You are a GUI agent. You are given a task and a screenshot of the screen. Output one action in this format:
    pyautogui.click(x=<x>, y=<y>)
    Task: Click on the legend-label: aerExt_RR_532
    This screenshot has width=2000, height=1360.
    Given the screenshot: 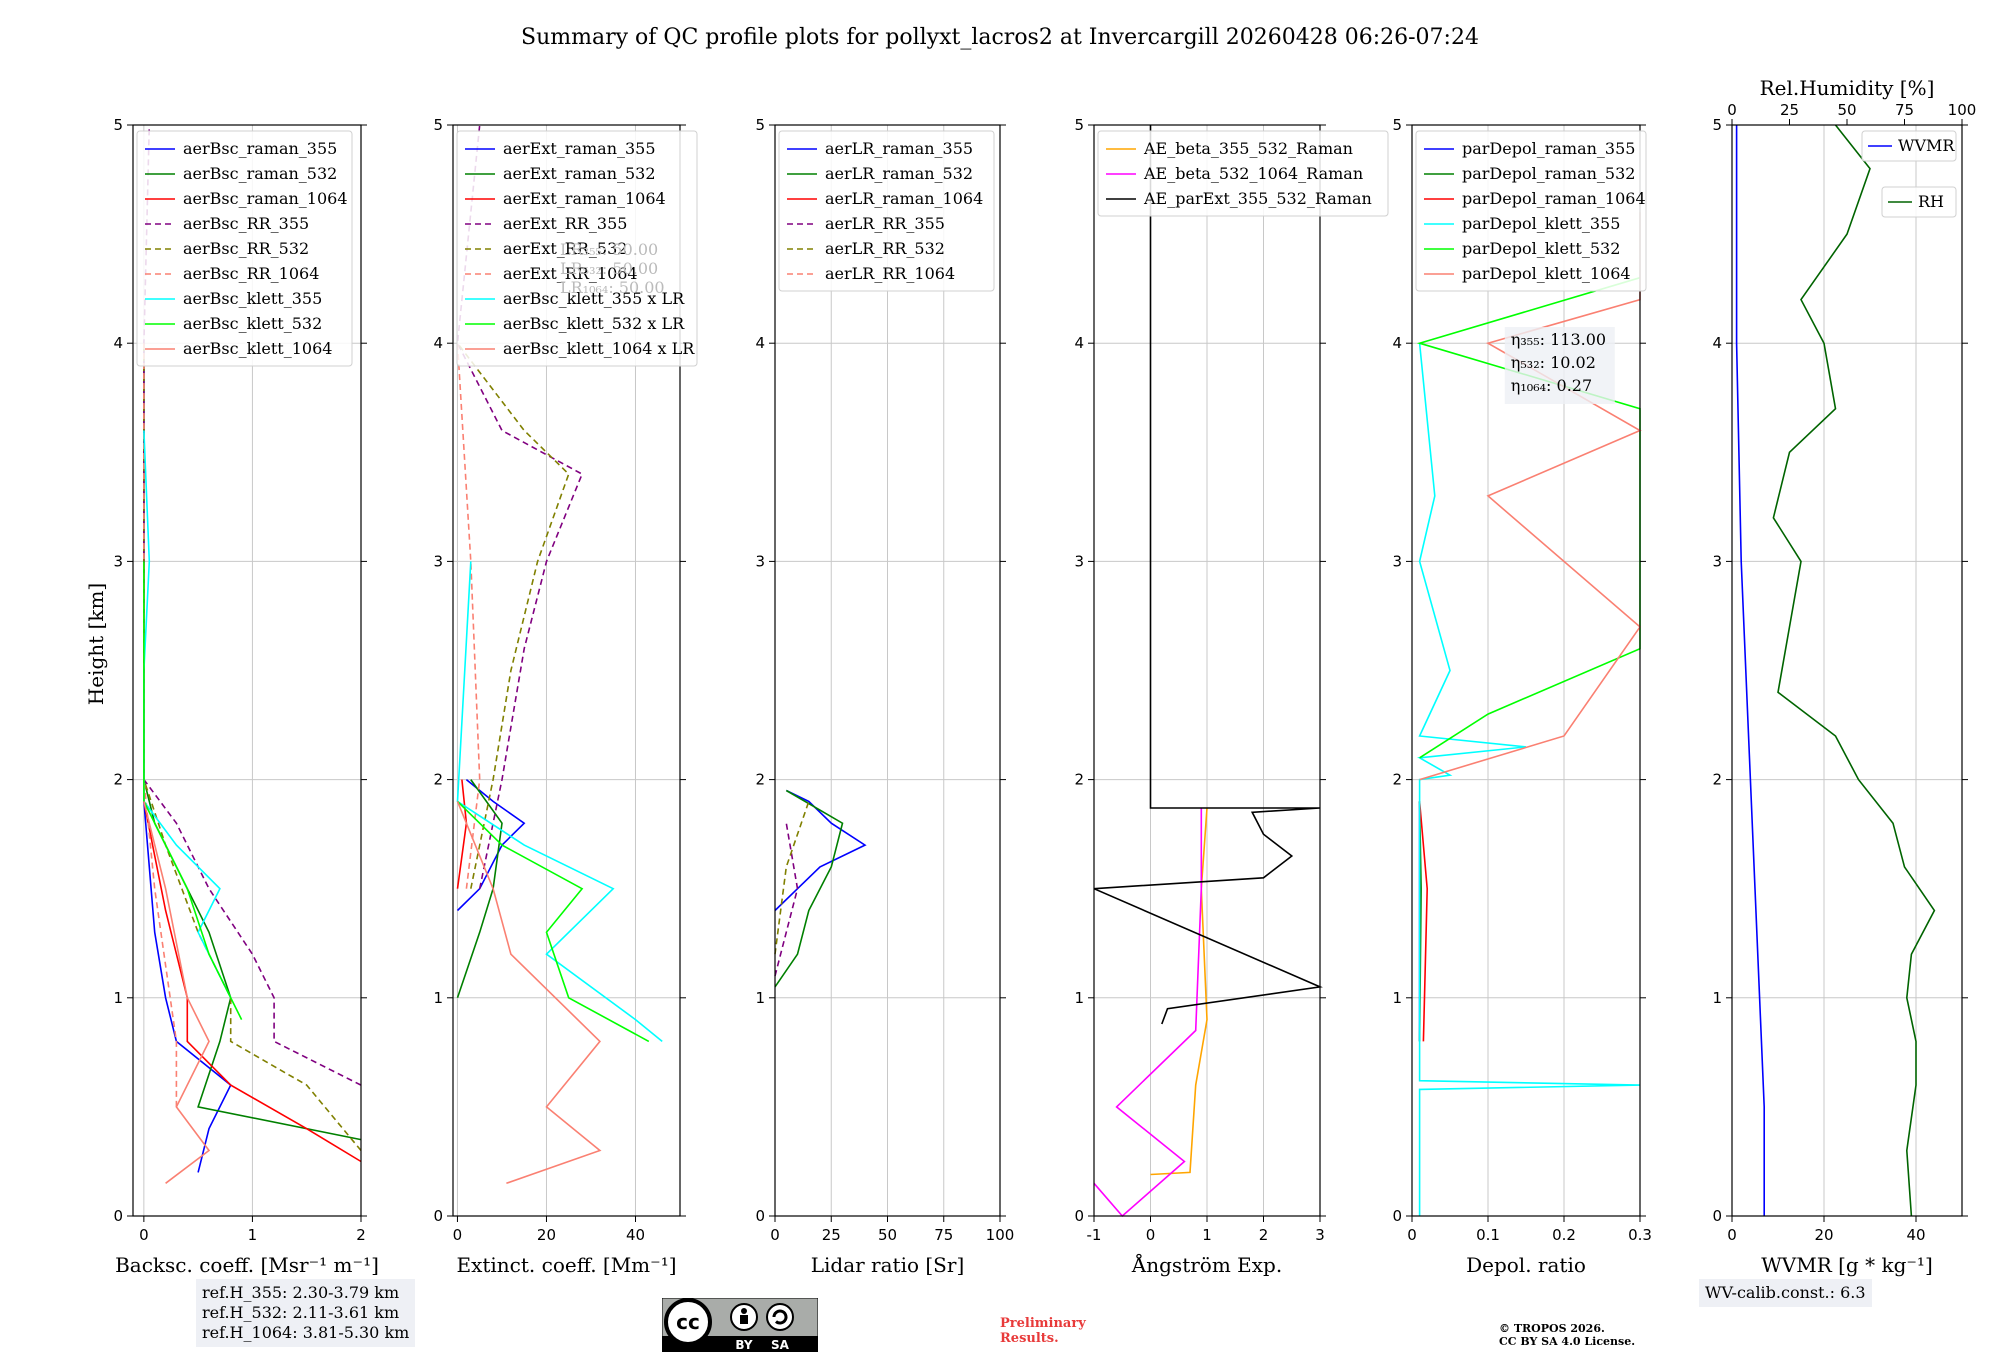 What is the action you would take?
    pyautogui.click(x=565, y=248)
    